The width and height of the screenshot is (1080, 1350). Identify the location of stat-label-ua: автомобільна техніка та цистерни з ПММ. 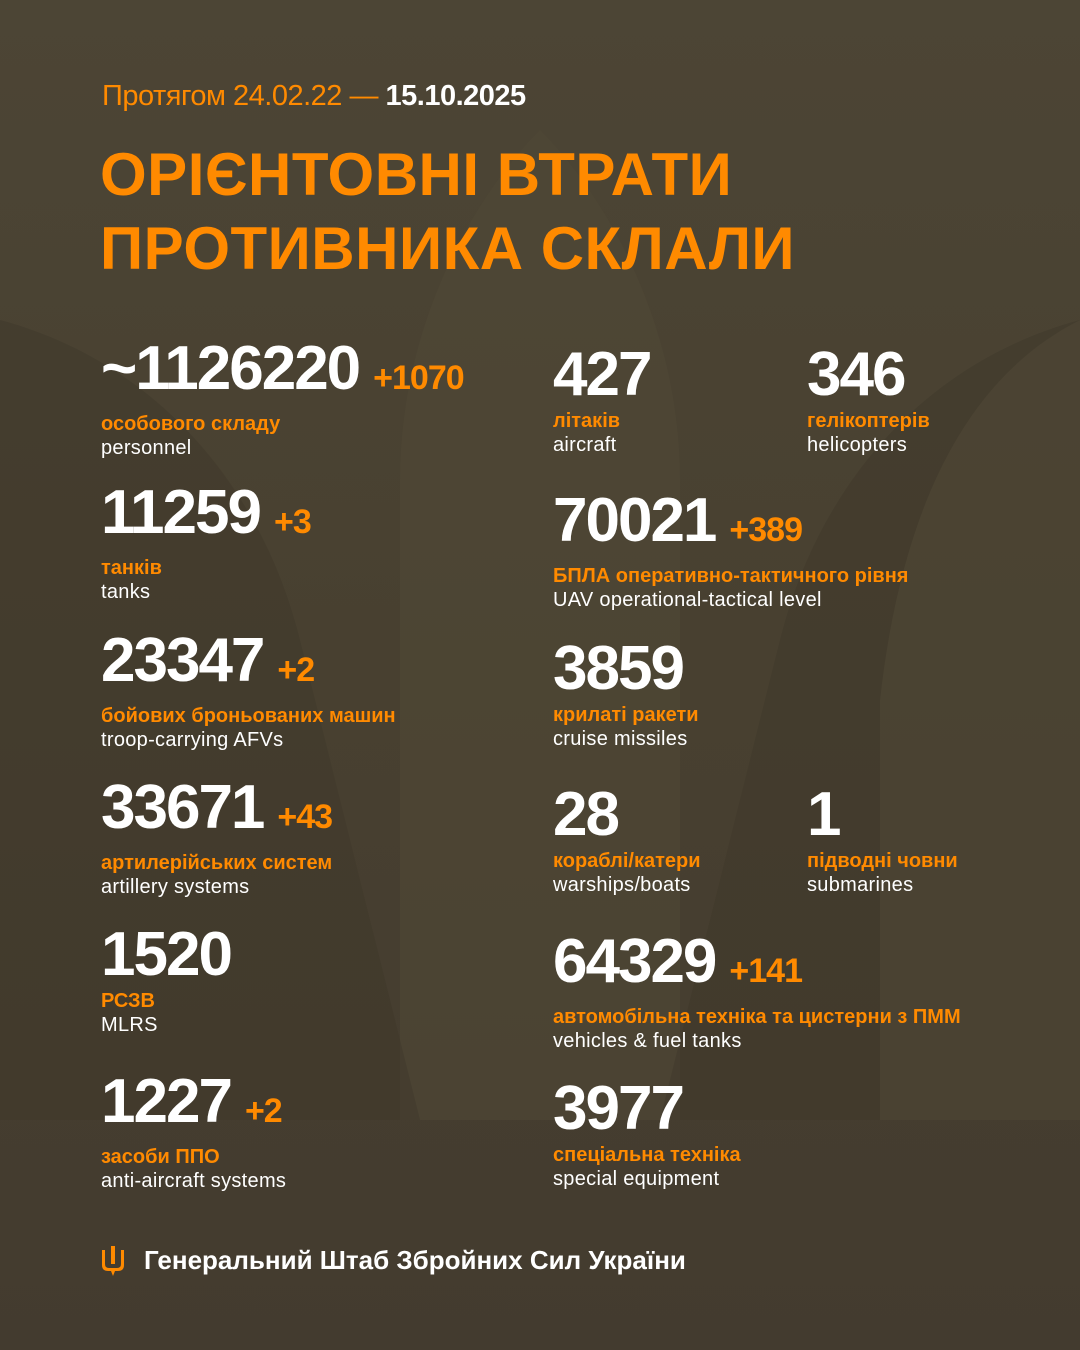
(757, 1017).